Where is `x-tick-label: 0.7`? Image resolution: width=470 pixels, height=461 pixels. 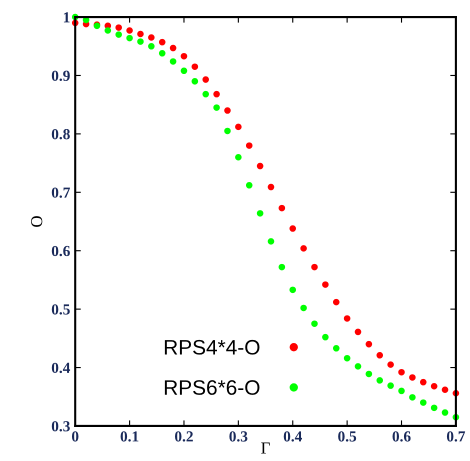 x-tick-label: 0.7 is located at coordinates (456, 436).